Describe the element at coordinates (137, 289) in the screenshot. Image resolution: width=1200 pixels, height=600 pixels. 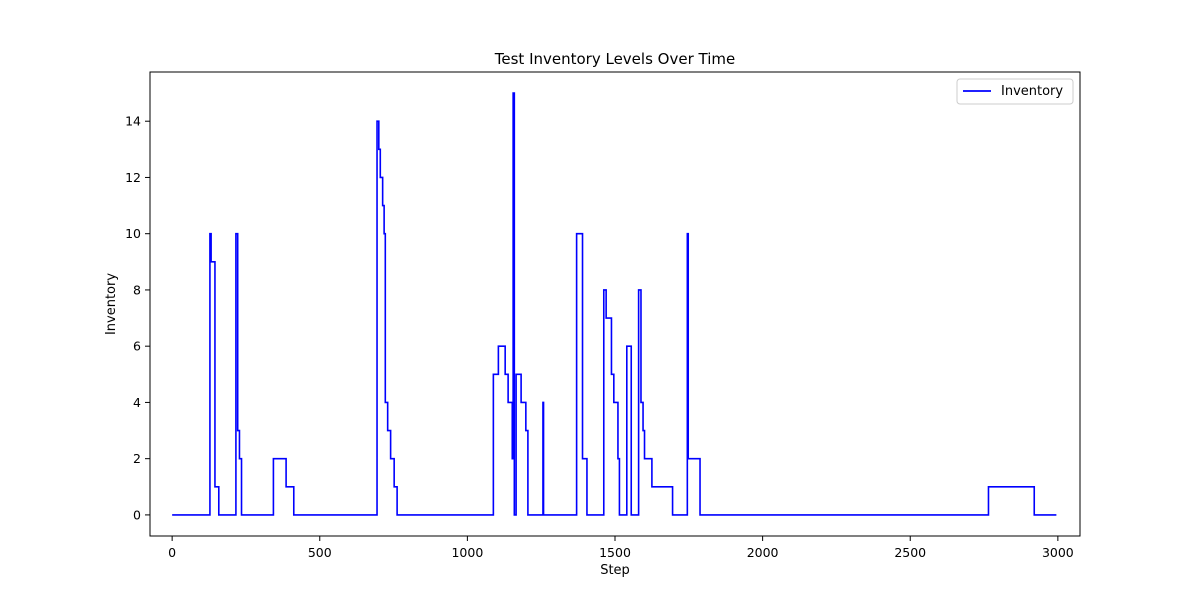
I see `y-tick-label: 8` at that location.